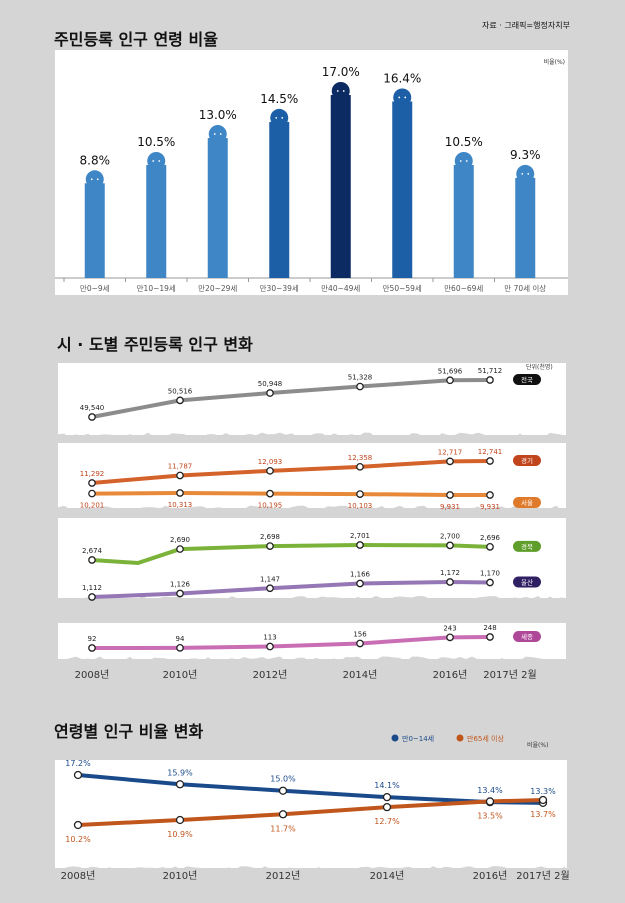 The image size is (625, 903). I want to click on chart1-title: 주민등록 인구 연령 비율, so click(136, 39).